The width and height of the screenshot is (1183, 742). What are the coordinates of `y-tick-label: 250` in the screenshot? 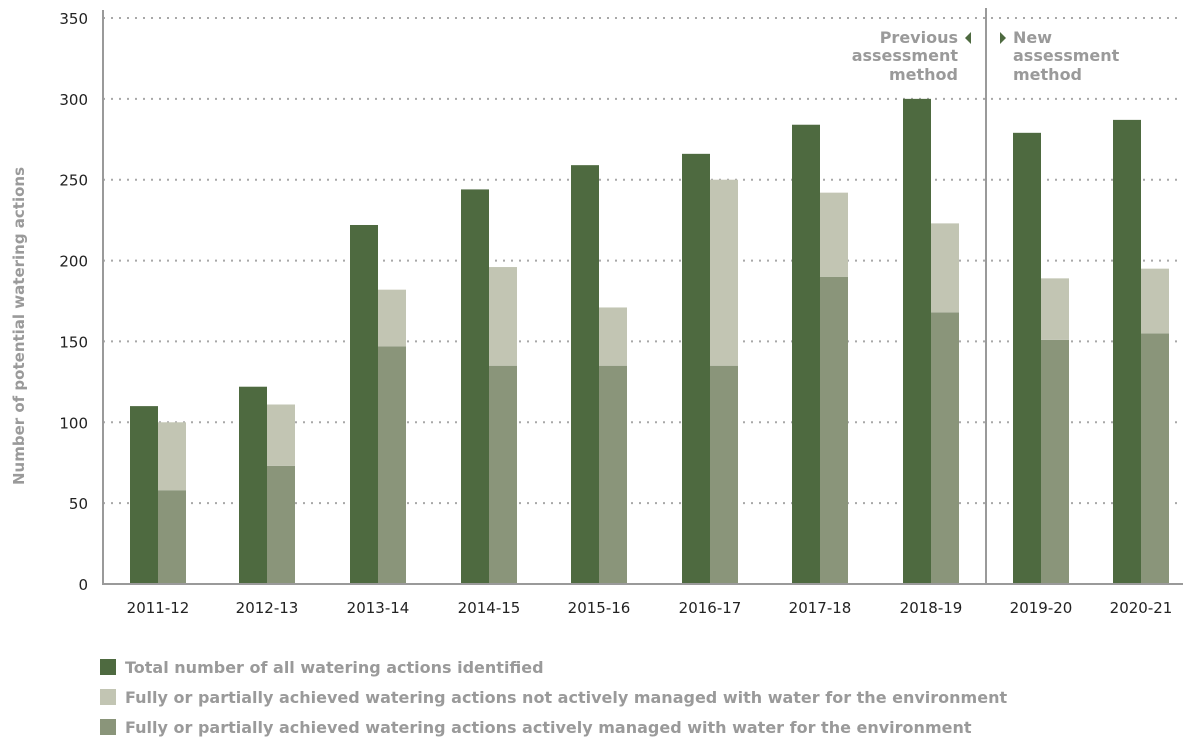 It's located at (73, 181).